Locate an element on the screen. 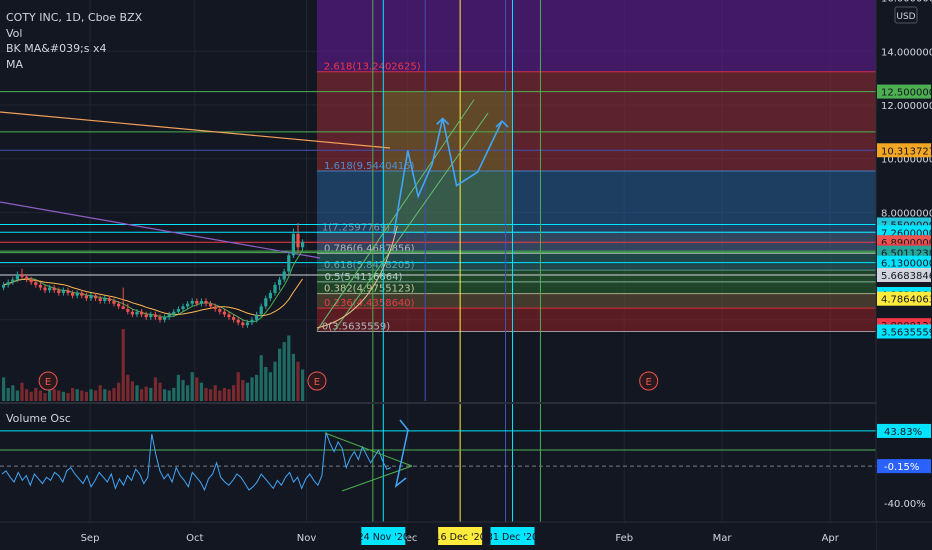 The height and width of the screenshot is (550, 932). legend-symbol: COTY INC, 1D, Cboe BZX is located at coordinates (74, 17).